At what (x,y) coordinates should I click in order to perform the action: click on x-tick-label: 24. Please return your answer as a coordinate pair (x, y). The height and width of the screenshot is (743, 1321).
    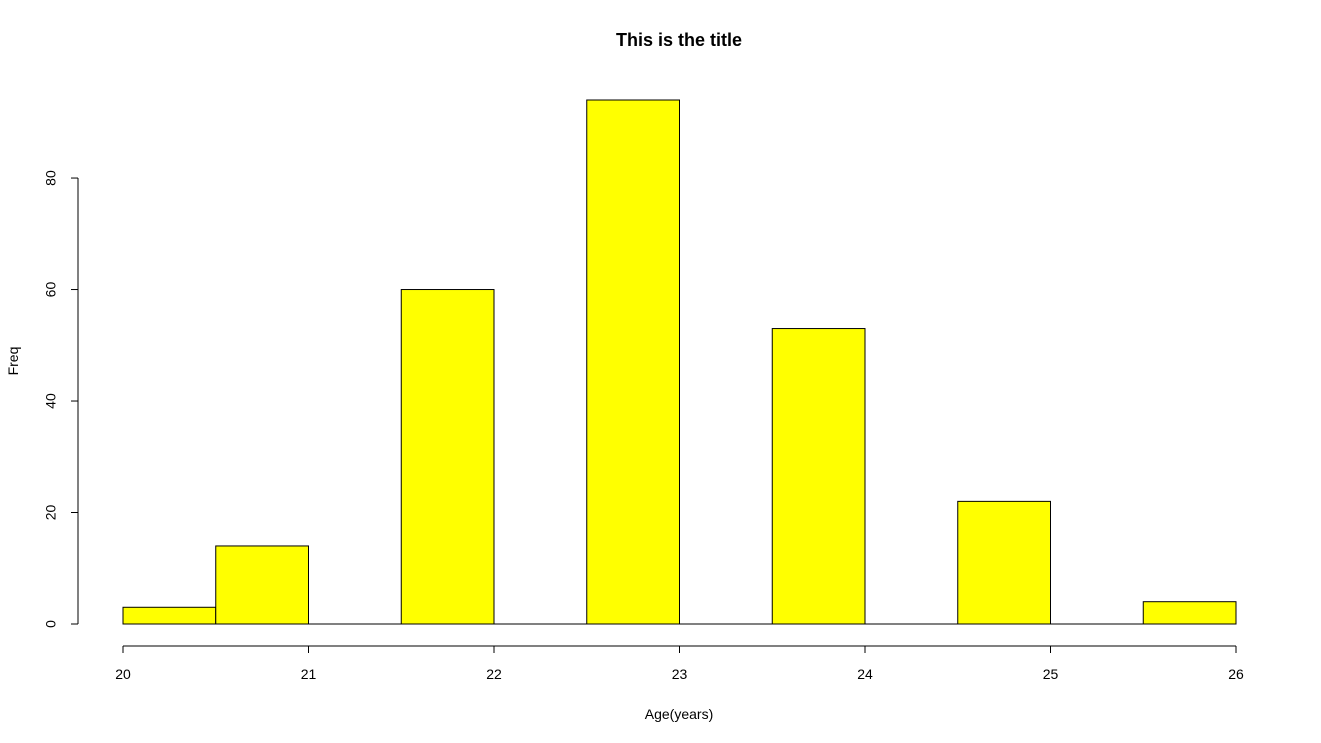
    Looking at the image, I should click on (865, 674).